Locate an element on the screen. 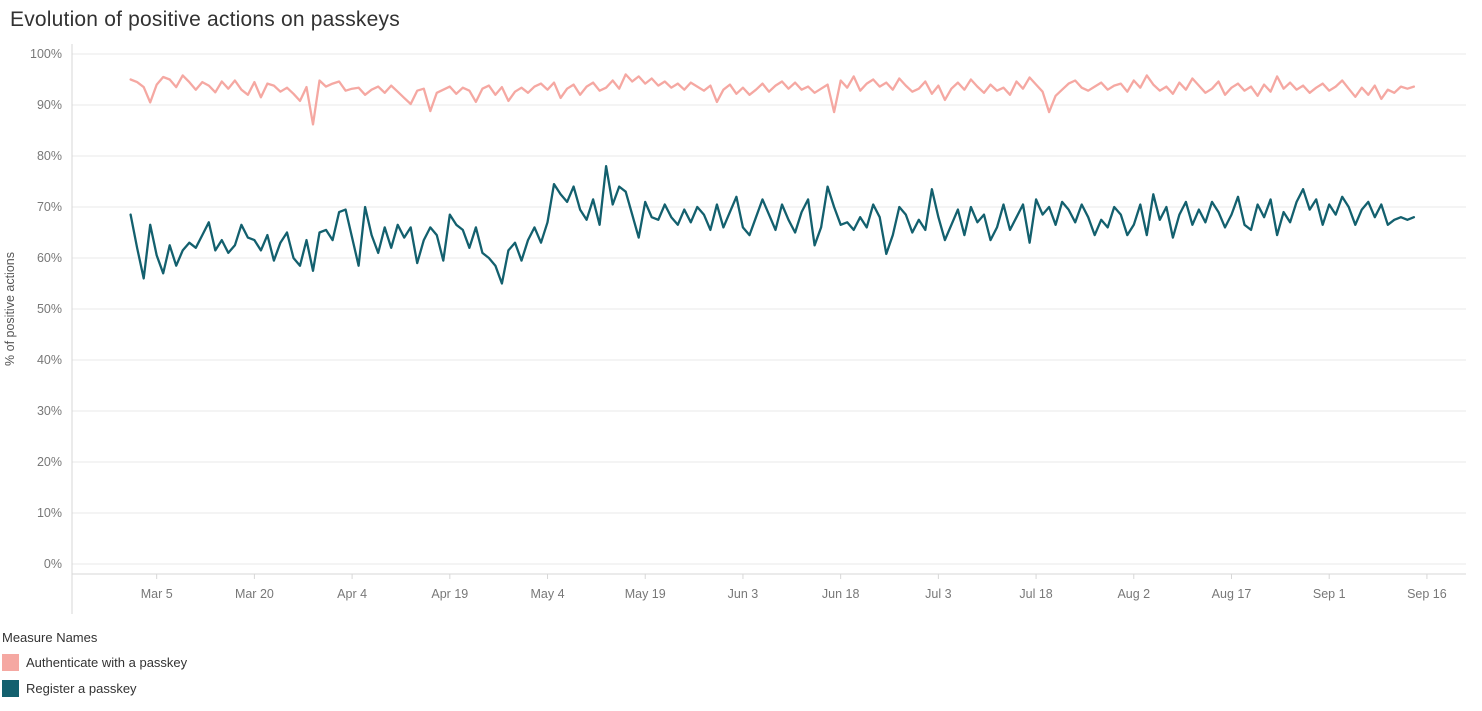 The image size is (1482, 711). svg-text: Apr 4 is located at coordinates (352, 594).